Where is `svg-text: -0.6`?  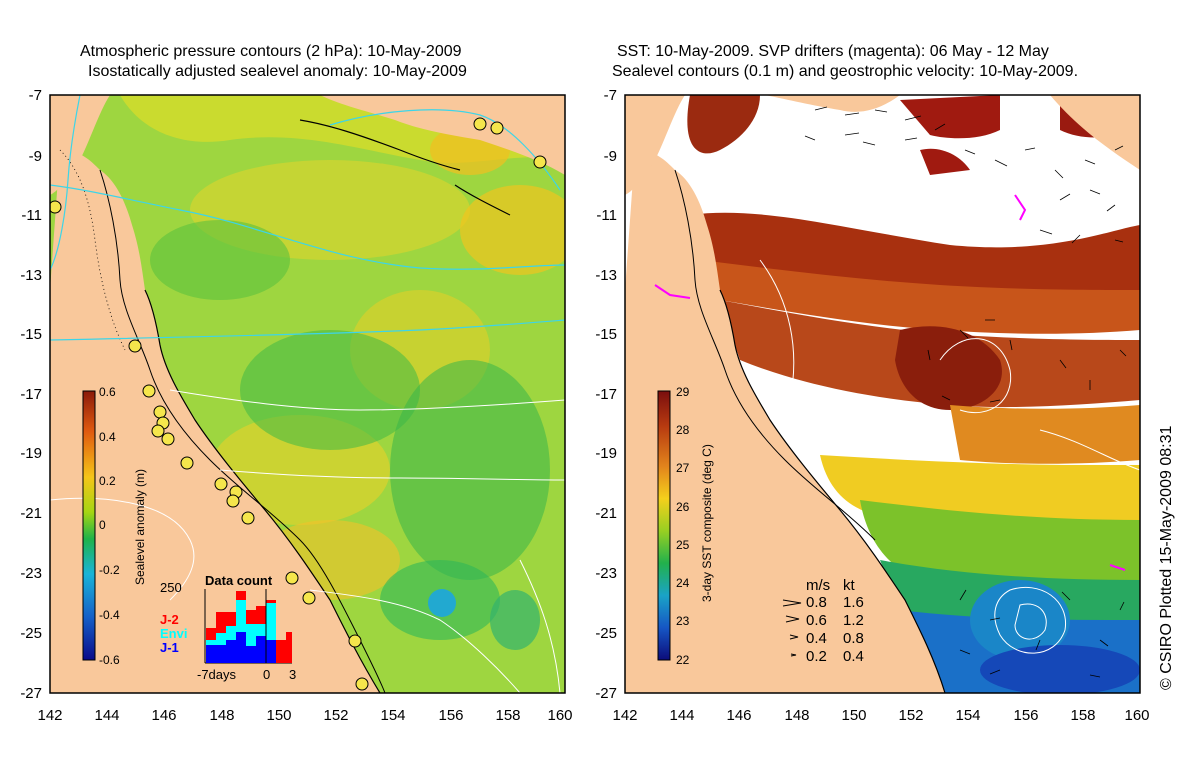 svg-text: -0.6 is located at coordinates (109, 660).